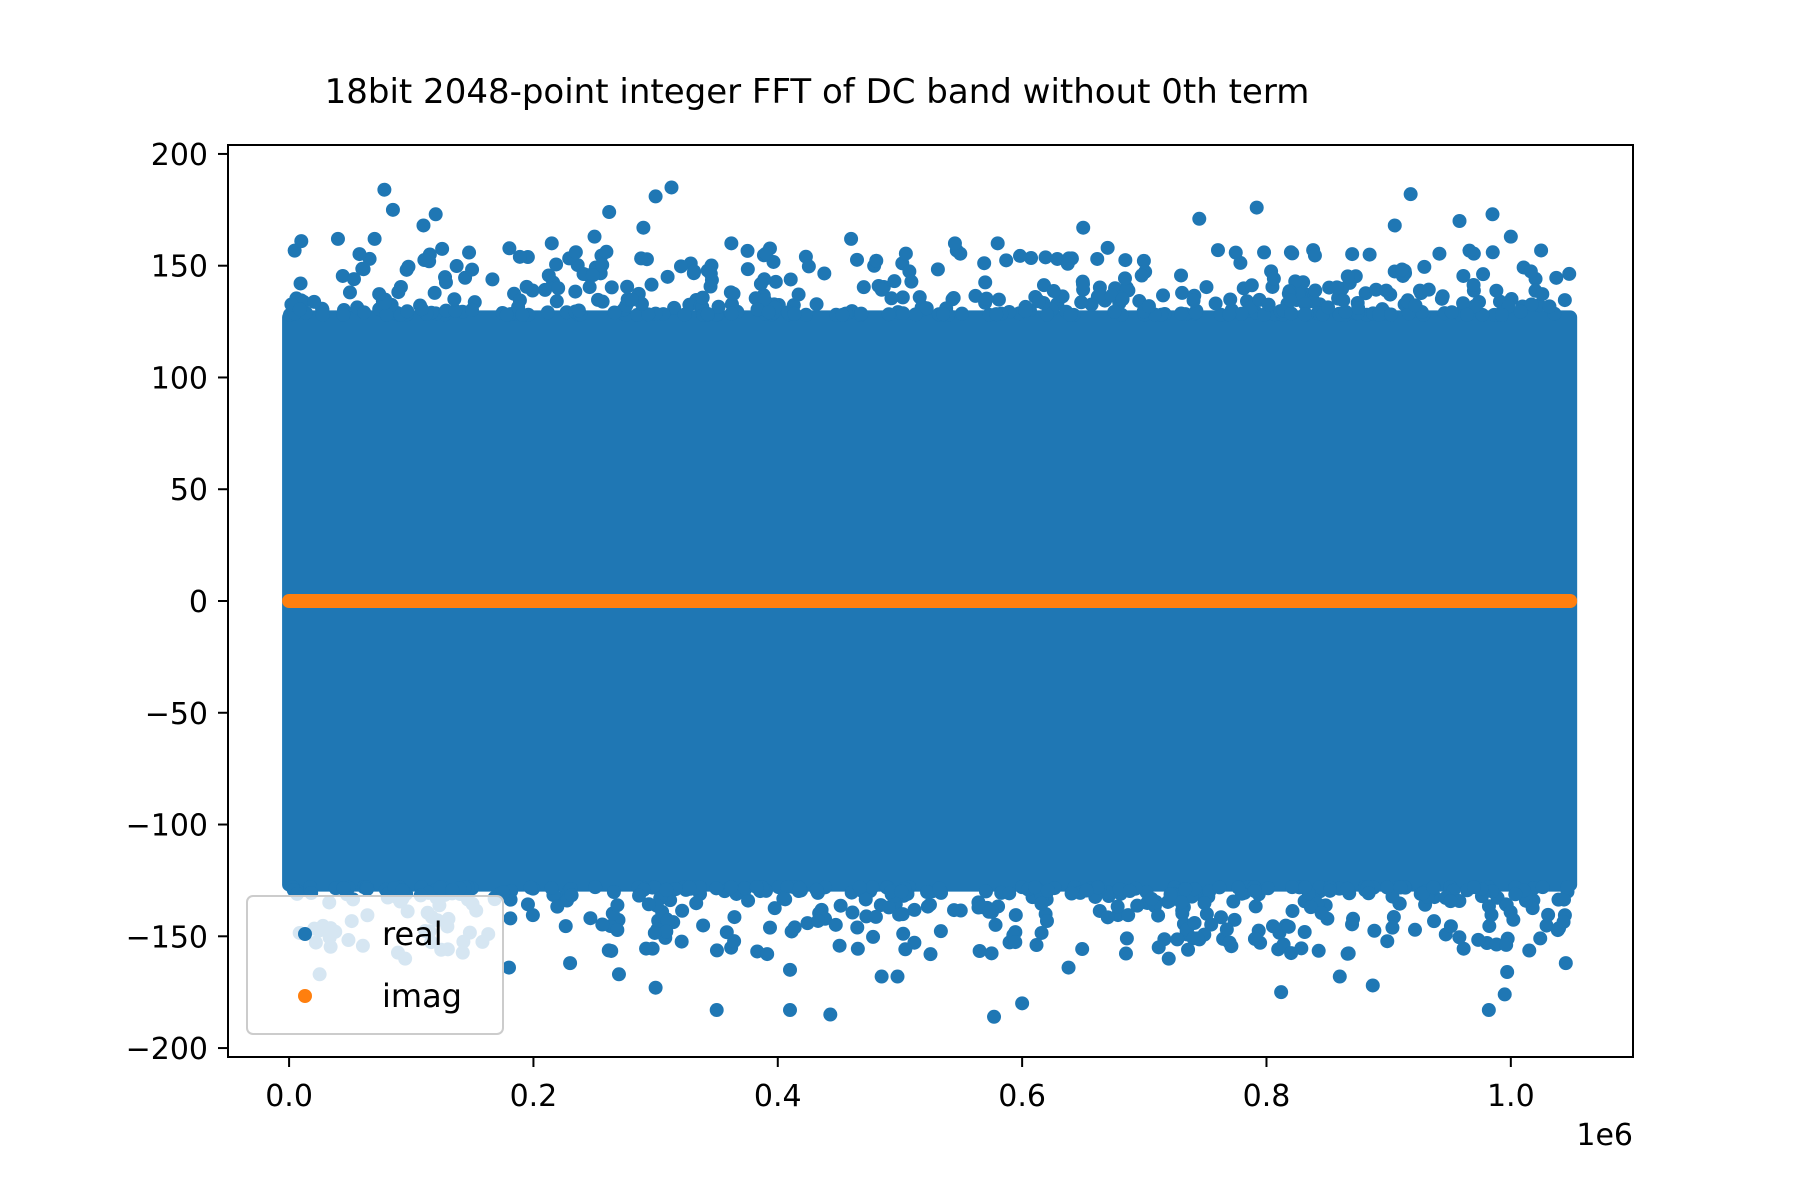 This screenshot has width=1800, height=1200. I want to click on y-tick-label: 100, so click(179, 378).